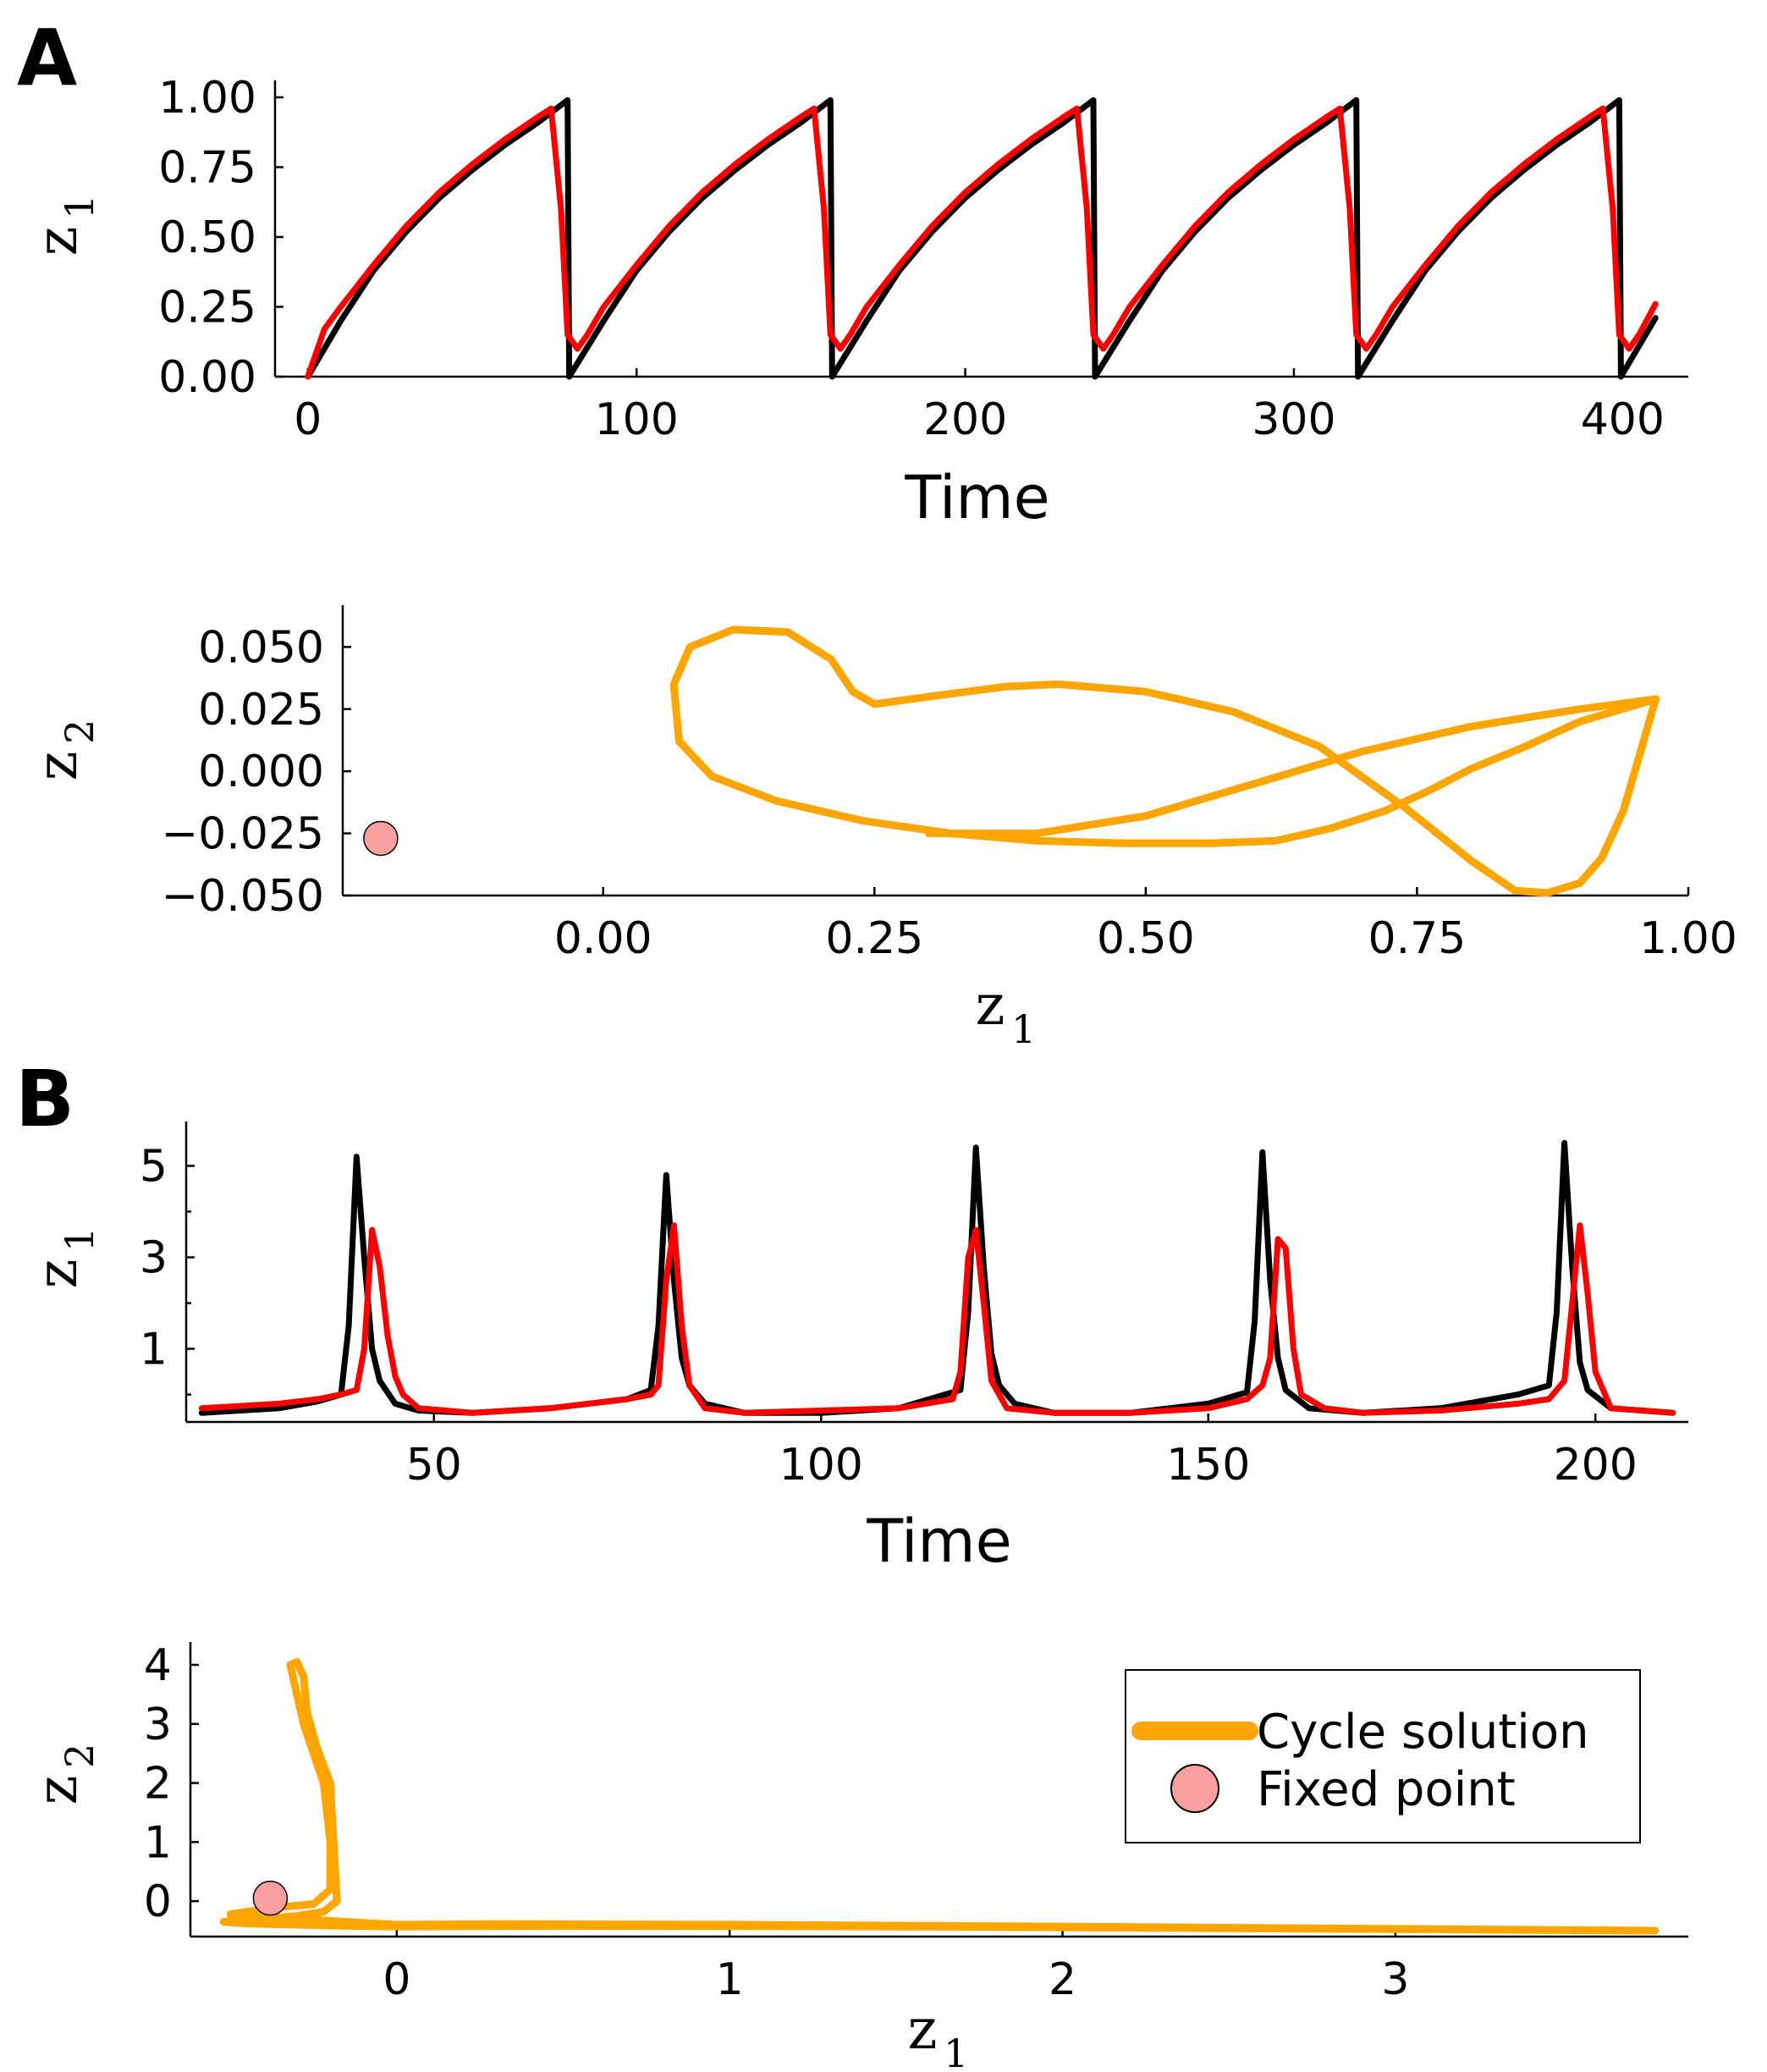 The image size is (1767, 2072). What do you see at coordinates (44, 1099) in the screenshot?
I see `panel-label-b: B` at bounding box center [44, 1099].